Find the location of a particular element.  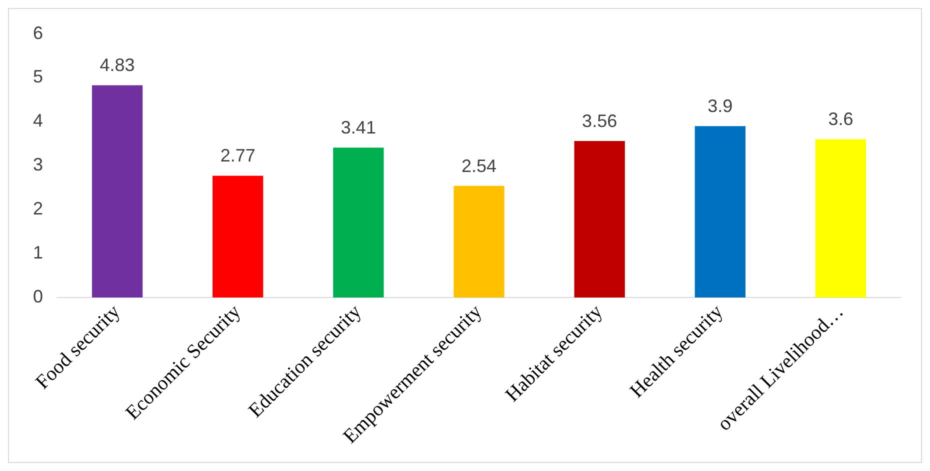

data-label: 3.6 is located at coordinates (841, 119).